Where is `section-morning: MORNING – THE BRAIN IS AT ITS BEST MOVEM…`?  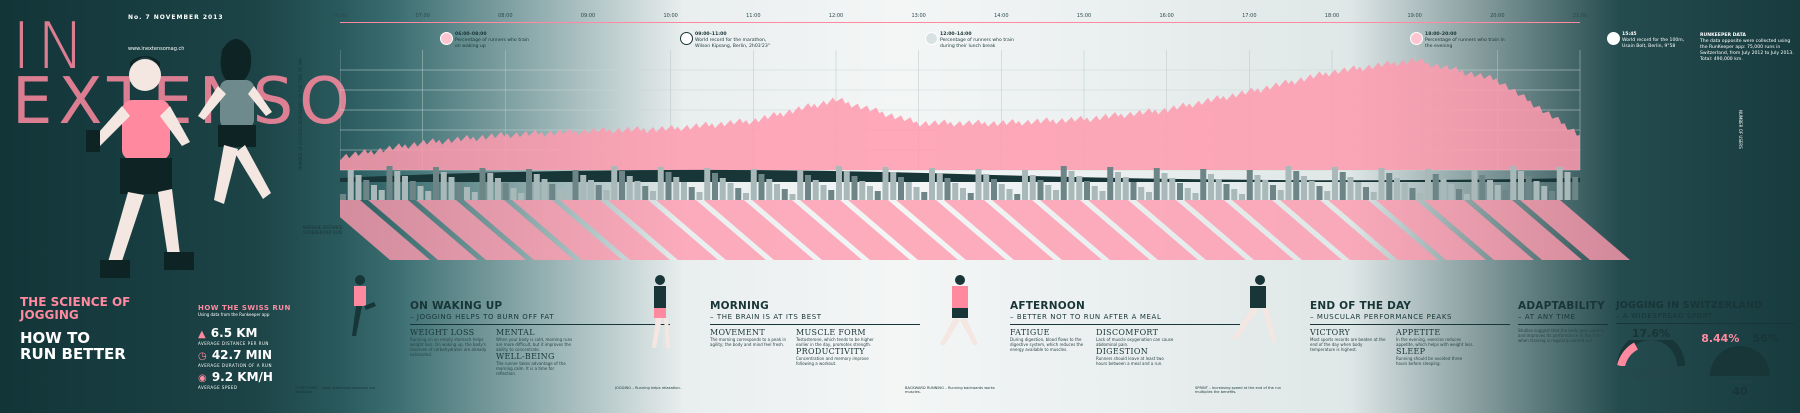 section-morning: MORNING – THE BRAIN IS AT ITS BEST MOVEM… is located at coordinates (815, 333).